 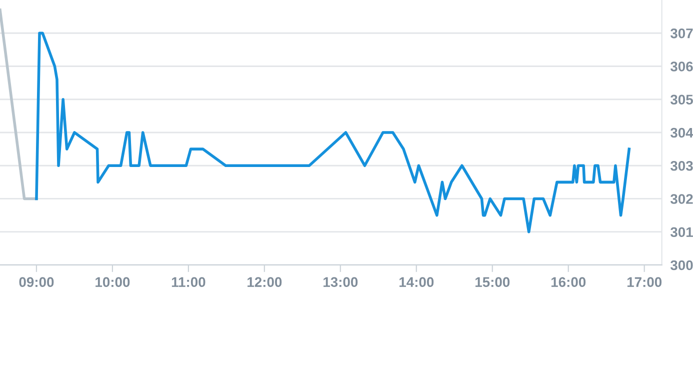 I want to click on y-tick-label: 301, so click(x=681, y=232).